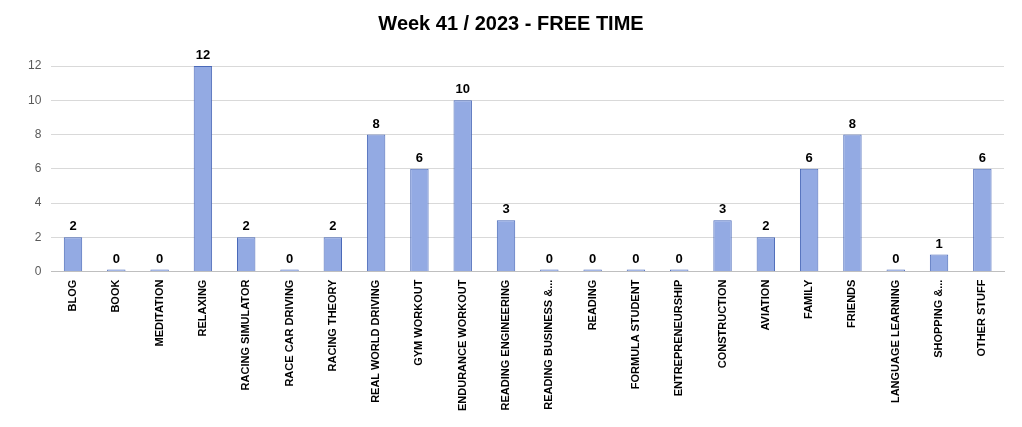  I want to click on x-tick-label: RACING THEORY, so click(331, 325).